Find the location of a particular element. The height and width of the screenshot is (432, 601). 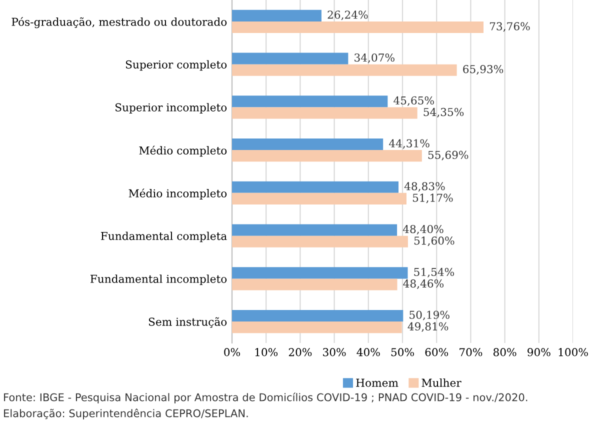

source-note: Fonte: IBGE - Pesquisa Nacional por Amostra de Domicílios COVID-19 ; PNAD COVID-19 - nov./2020. is located at coordinates (266, 398).